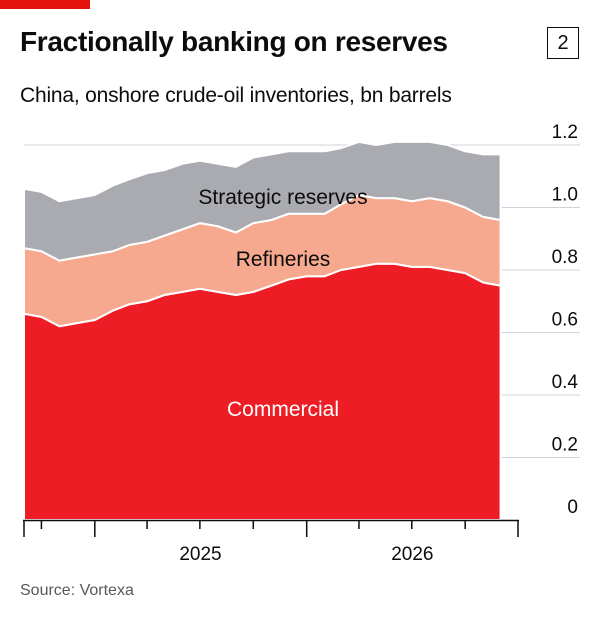 The image size is (600, 618). I want to click on y-tick-label-5: 1.0, so click(565, 195).